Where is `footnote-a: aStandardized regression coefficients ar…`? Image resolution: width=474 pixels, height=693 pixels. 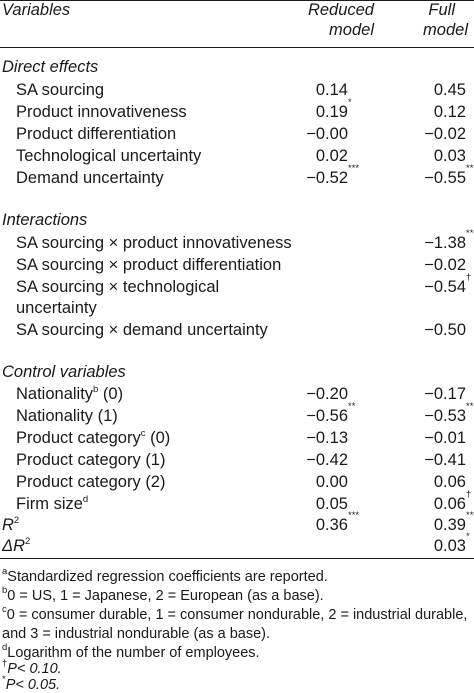
footnote-a: aStandardized regression coefficients ar… is located at coordinates (165, 575).